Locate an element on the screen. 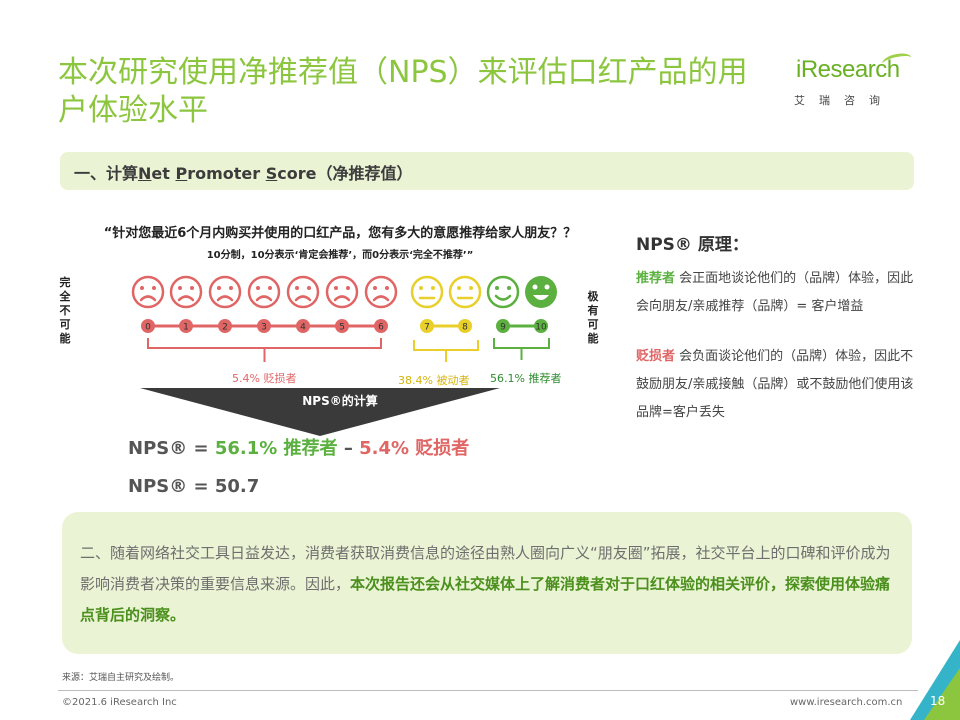 The height and width of the screenshot is (720, 960). nps-formula: NPS® = 56.1% 推荐者 – 5.4% 贬损者 is located at coordinates (299, 448).